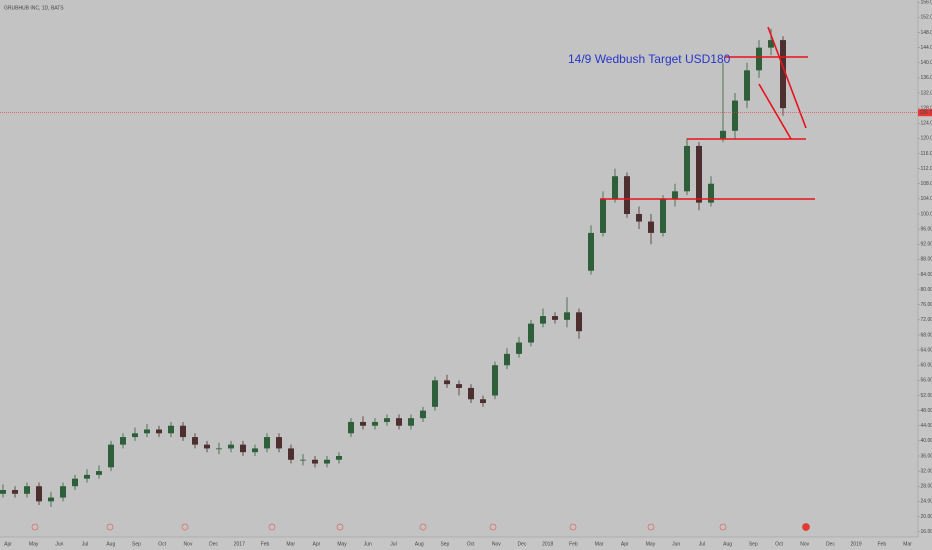  Describe the element at coordinates (926, 154) in the screenshot. I see `y-tick-label: 116.00` at that location.